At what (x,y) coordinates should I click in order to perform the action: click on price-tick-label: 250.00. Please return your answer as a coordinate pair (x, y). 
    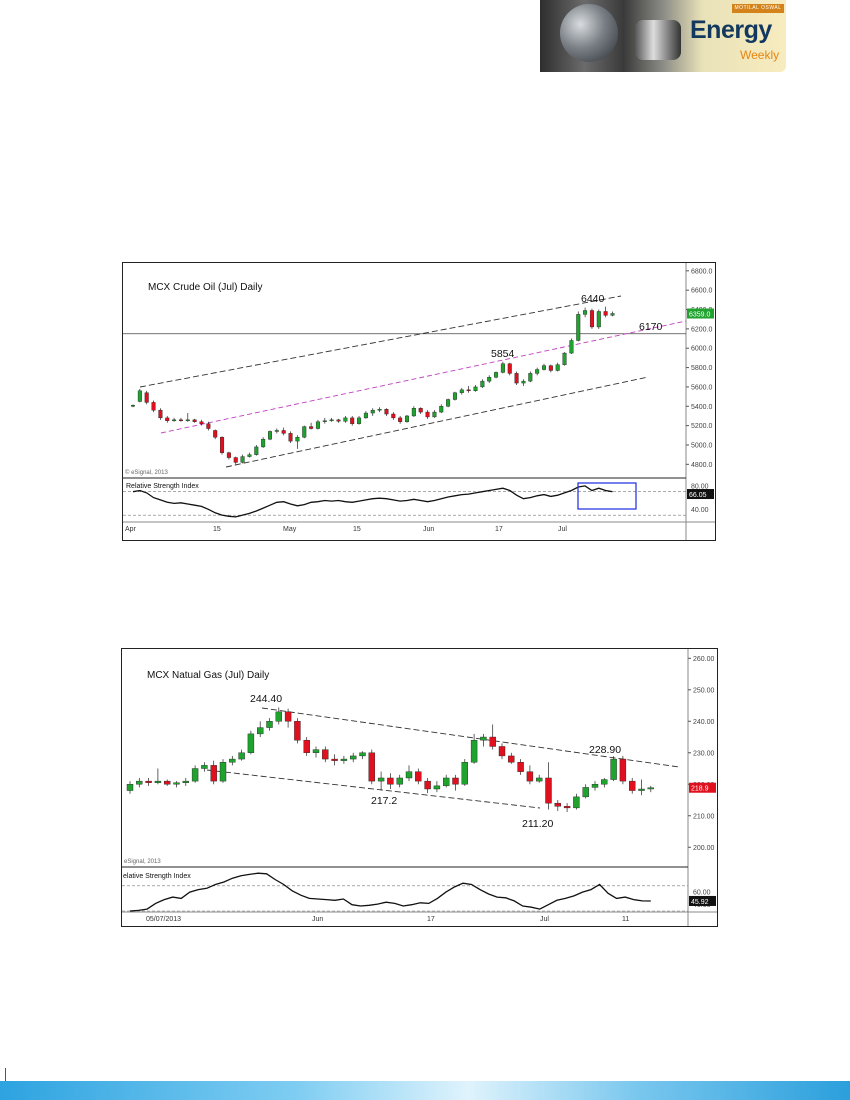
    Looking at the image, I should click on (704, 690).